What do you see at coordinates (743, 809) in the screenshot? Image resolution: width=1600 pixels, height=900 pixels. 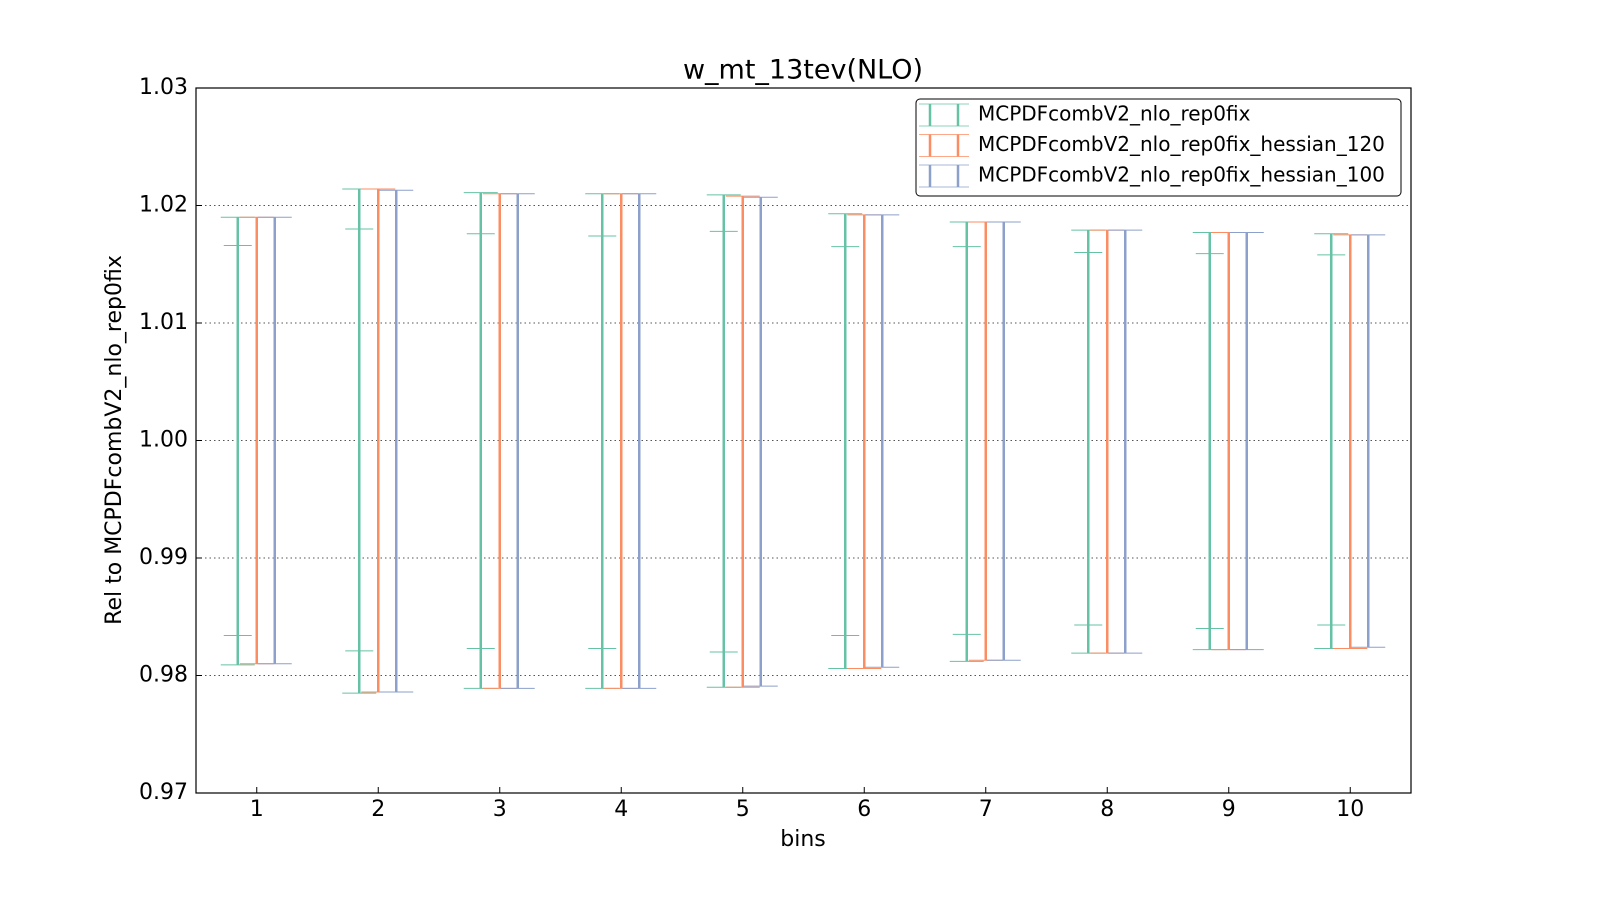 I see `x-tick-label: 5` at bounding box center [743, 809].